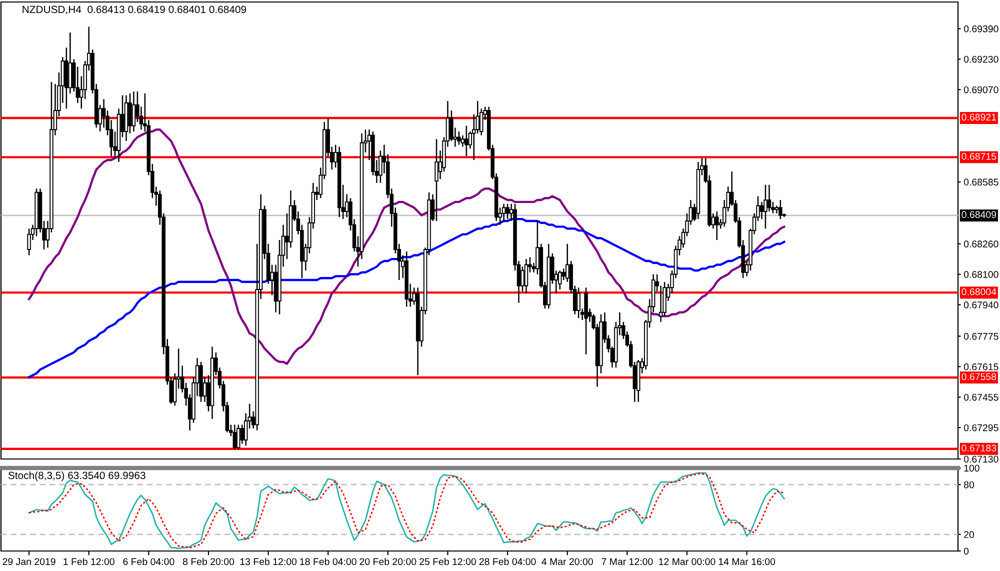  Describe the element at coordinates (89, 562) in the screenshot. I see `x-tick-label: 1 Feb 12:00` at that location.